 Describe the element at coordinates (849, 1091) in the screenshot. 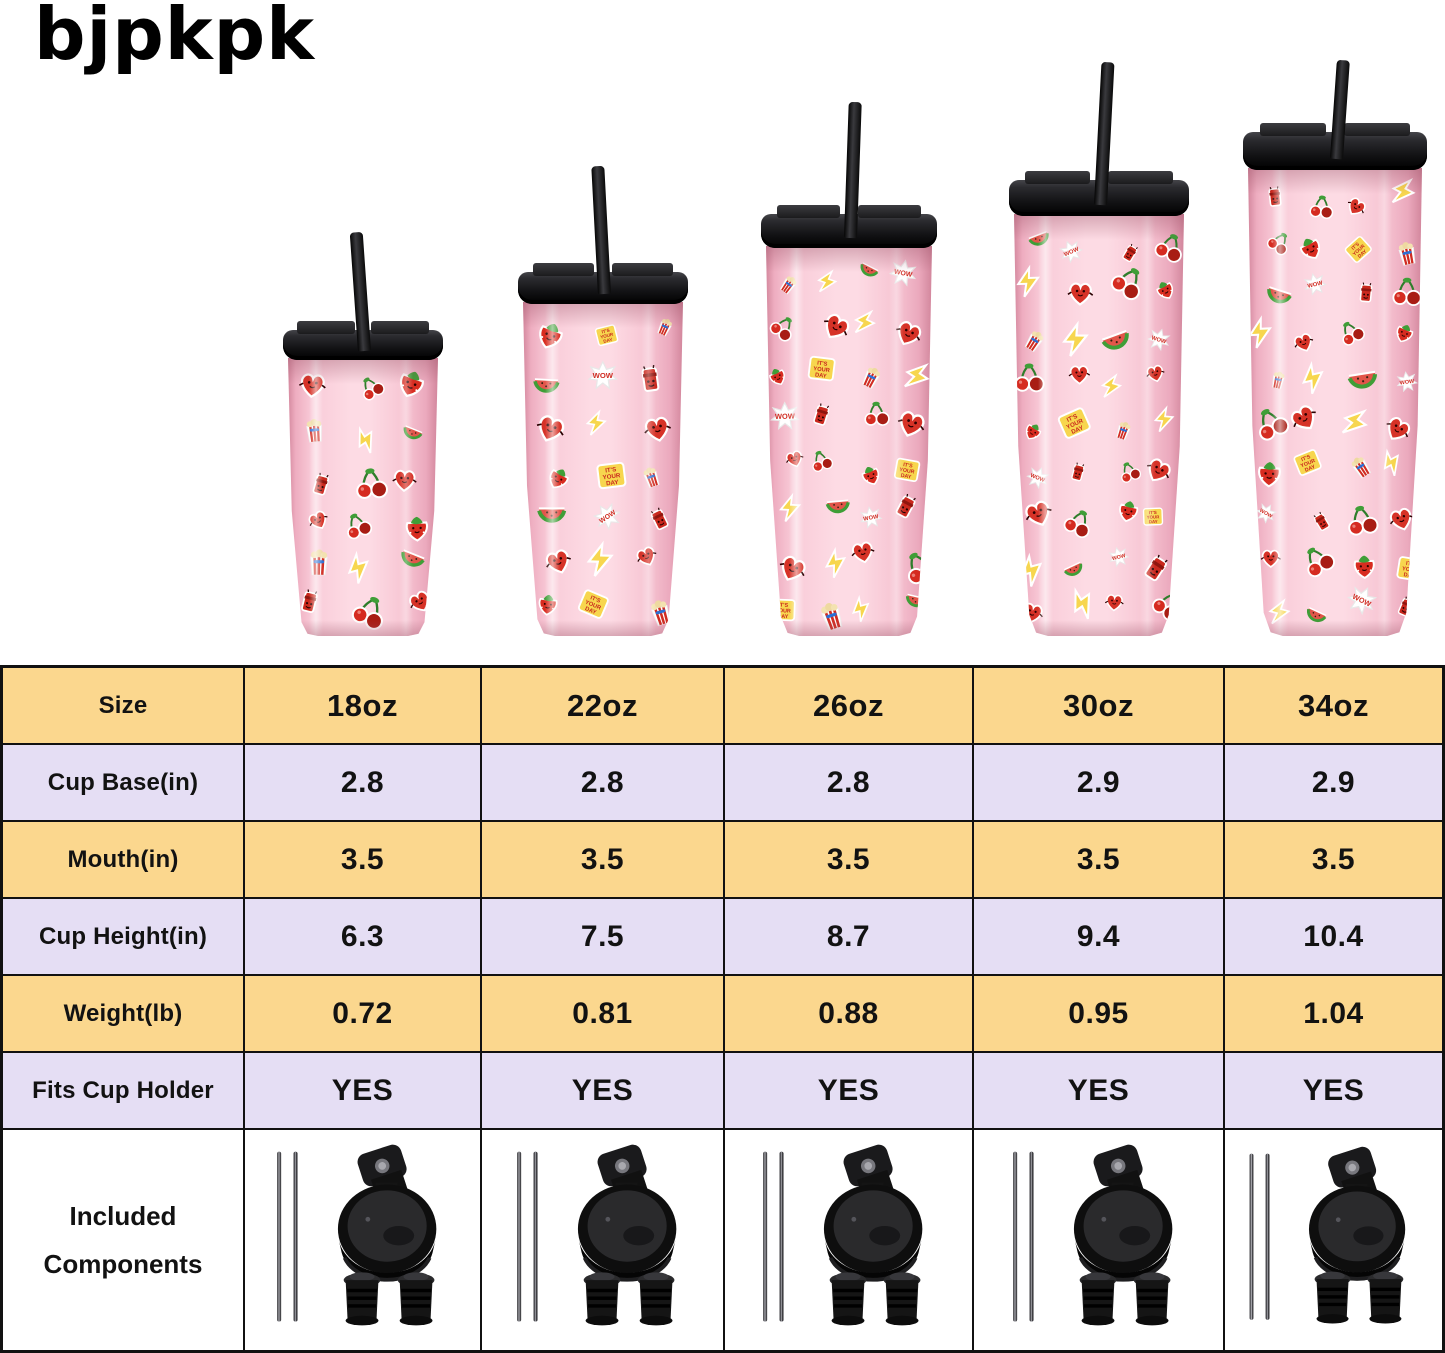

I see `spec-value-fits_cup_holder-26oz: YES` at that location.